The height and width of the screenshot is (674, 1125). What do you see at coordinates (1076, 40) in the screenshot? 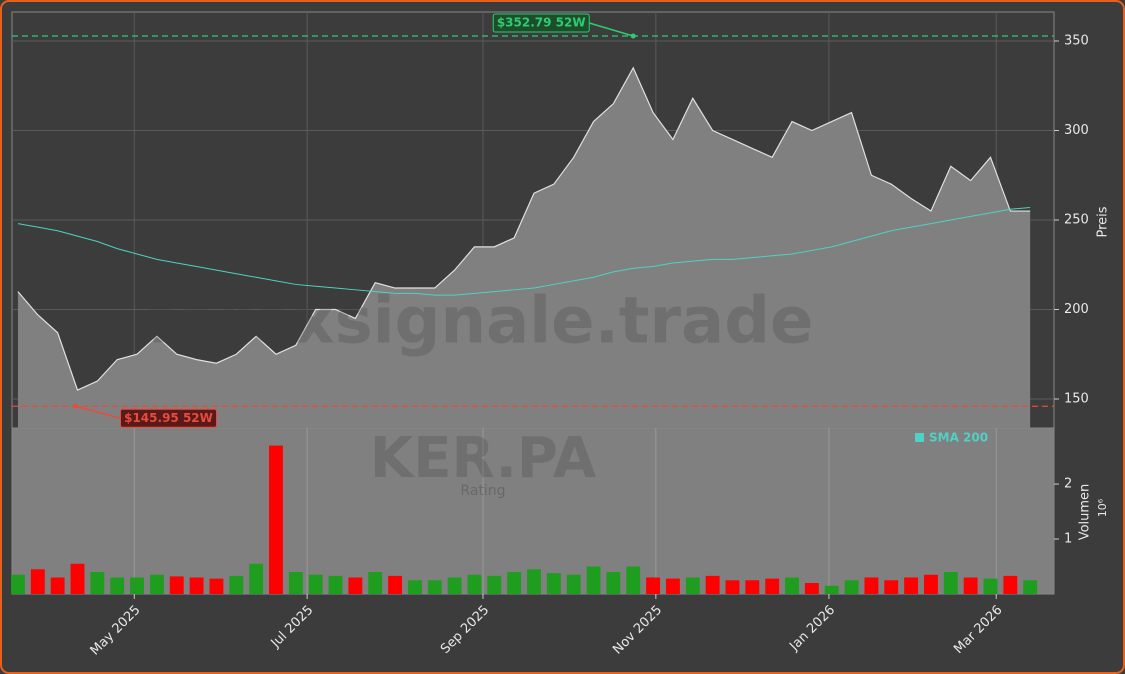
I see `y-tick-label: 350` at bounding box center [1076, 40].